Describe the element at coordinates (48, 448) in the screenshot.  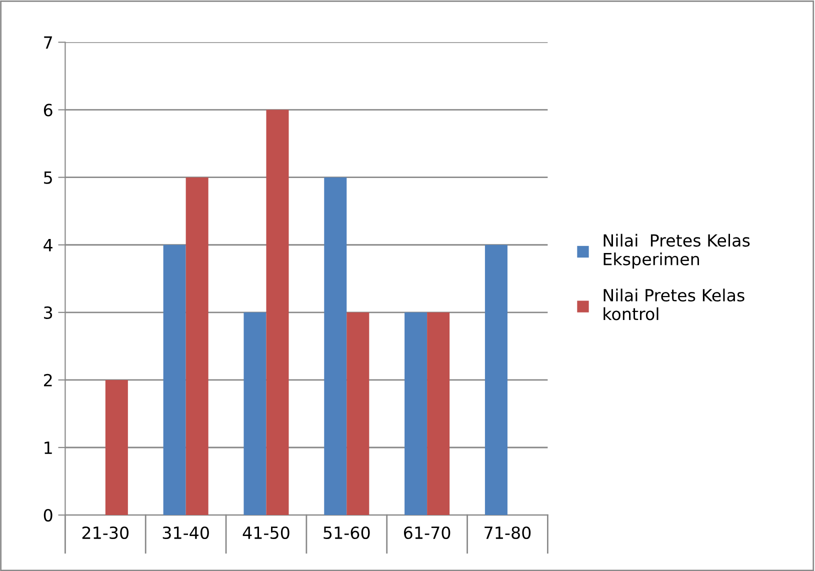
I see `y-tick-label: 1` at that location.